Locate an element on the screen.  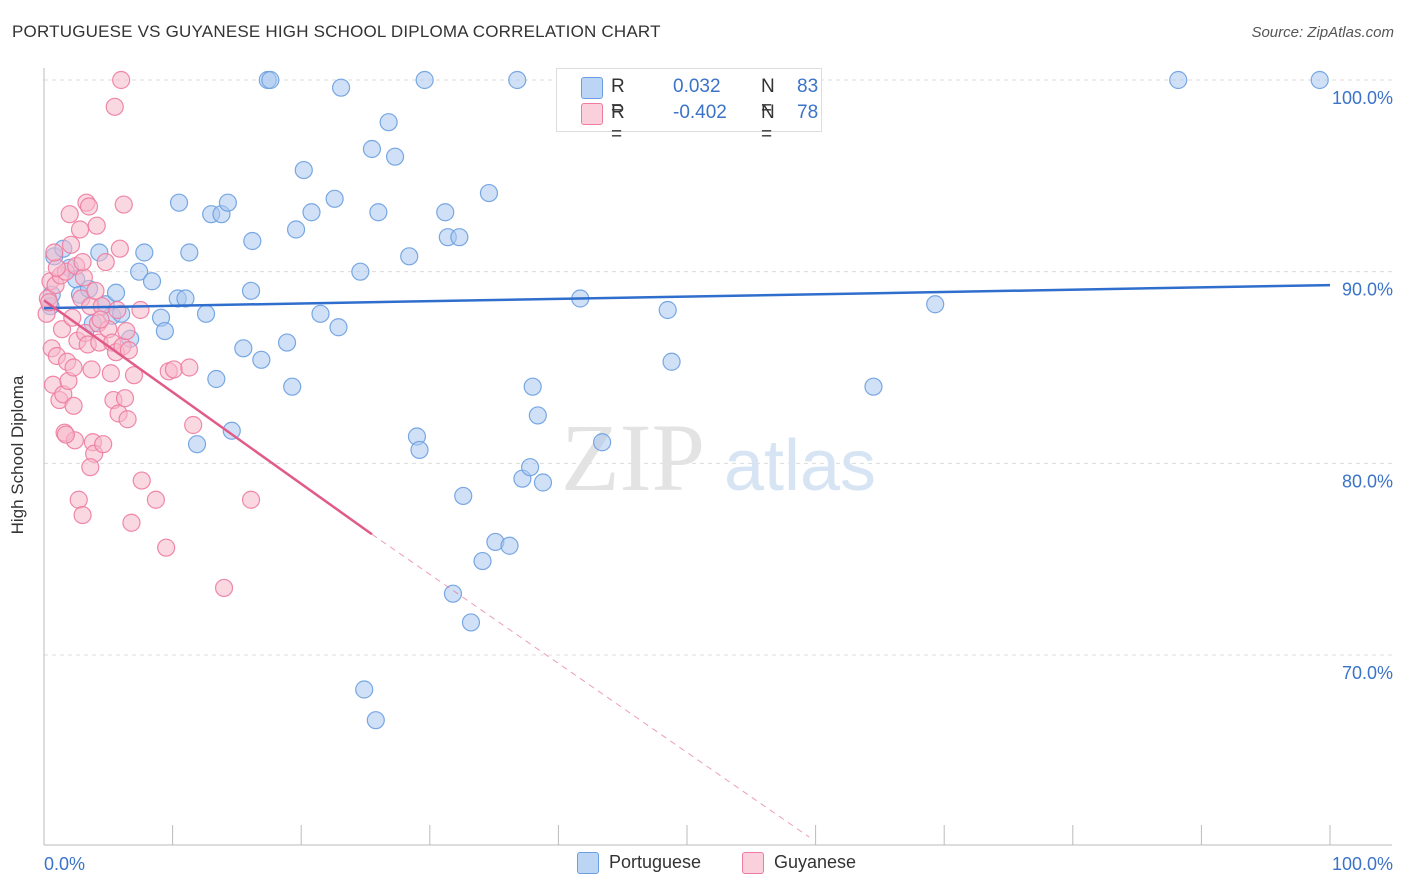
guyanese-trend-line is located at coordinates (208, 417).